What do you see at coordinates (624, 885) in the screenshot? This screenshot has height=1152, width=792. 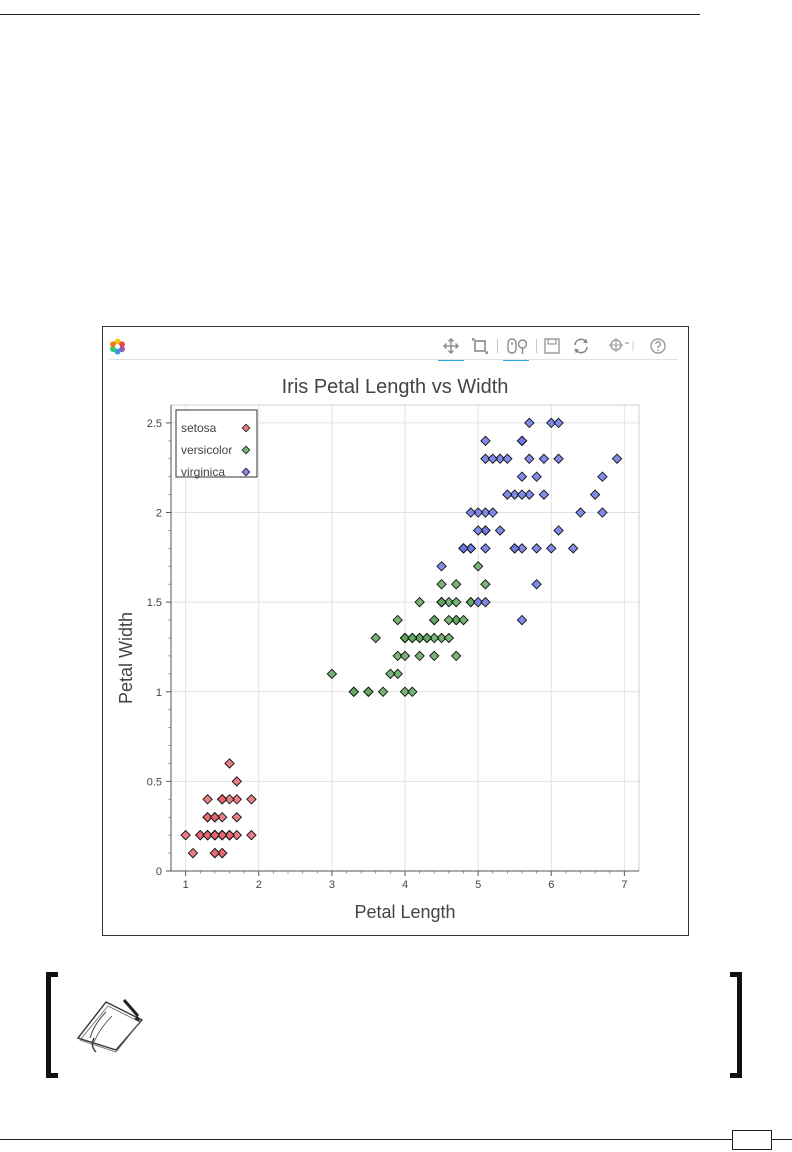 I see `x-tick-label: 7` at bounding box center [624, 885].